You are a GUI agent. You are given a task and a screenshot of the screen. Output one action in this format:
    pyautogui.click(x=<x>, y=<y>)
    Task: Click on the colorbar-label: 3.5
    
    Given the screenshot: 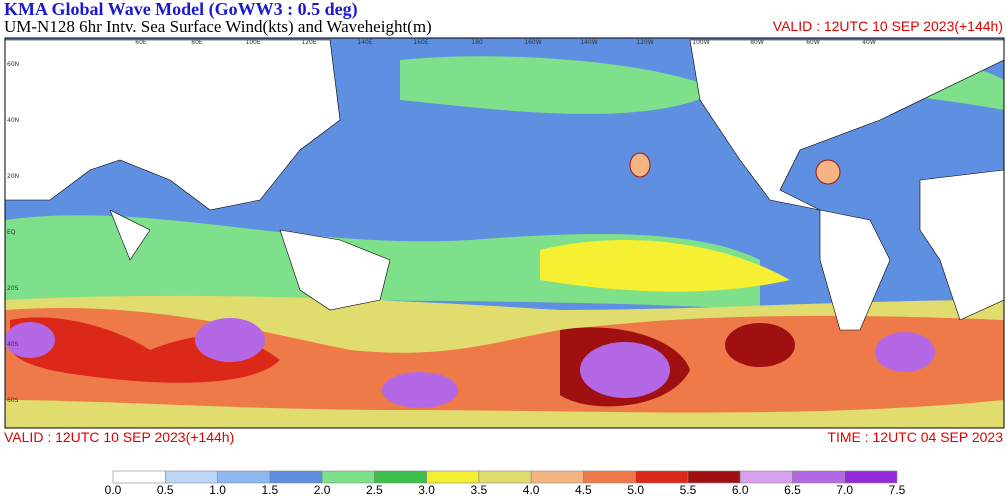 What is the action you would take?
    pyautogui.click(x=479, y=489)
    